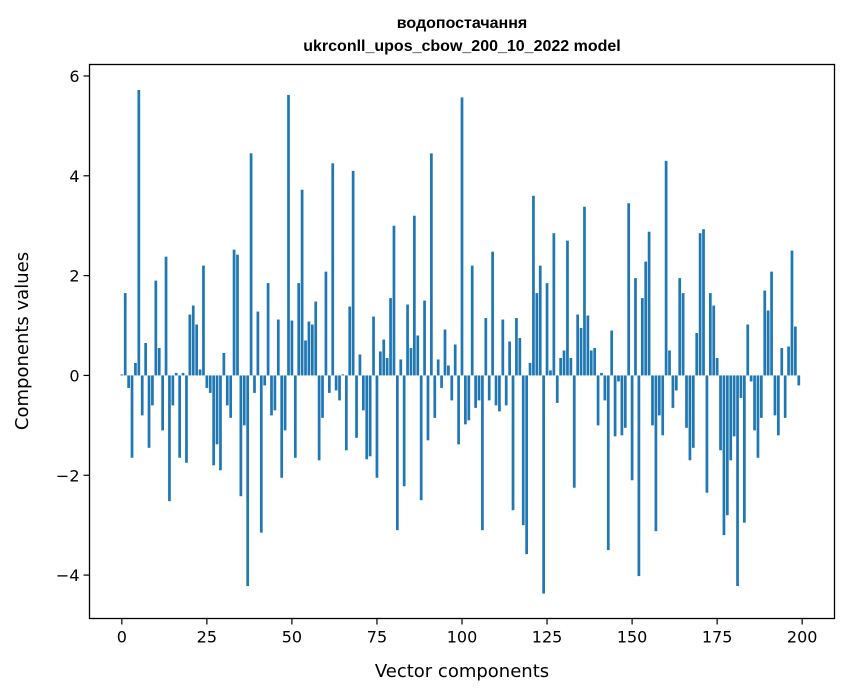  Describe the element at coordinates (68, 475) in the screenshot. I see `y-tick-label: −2` at that location.